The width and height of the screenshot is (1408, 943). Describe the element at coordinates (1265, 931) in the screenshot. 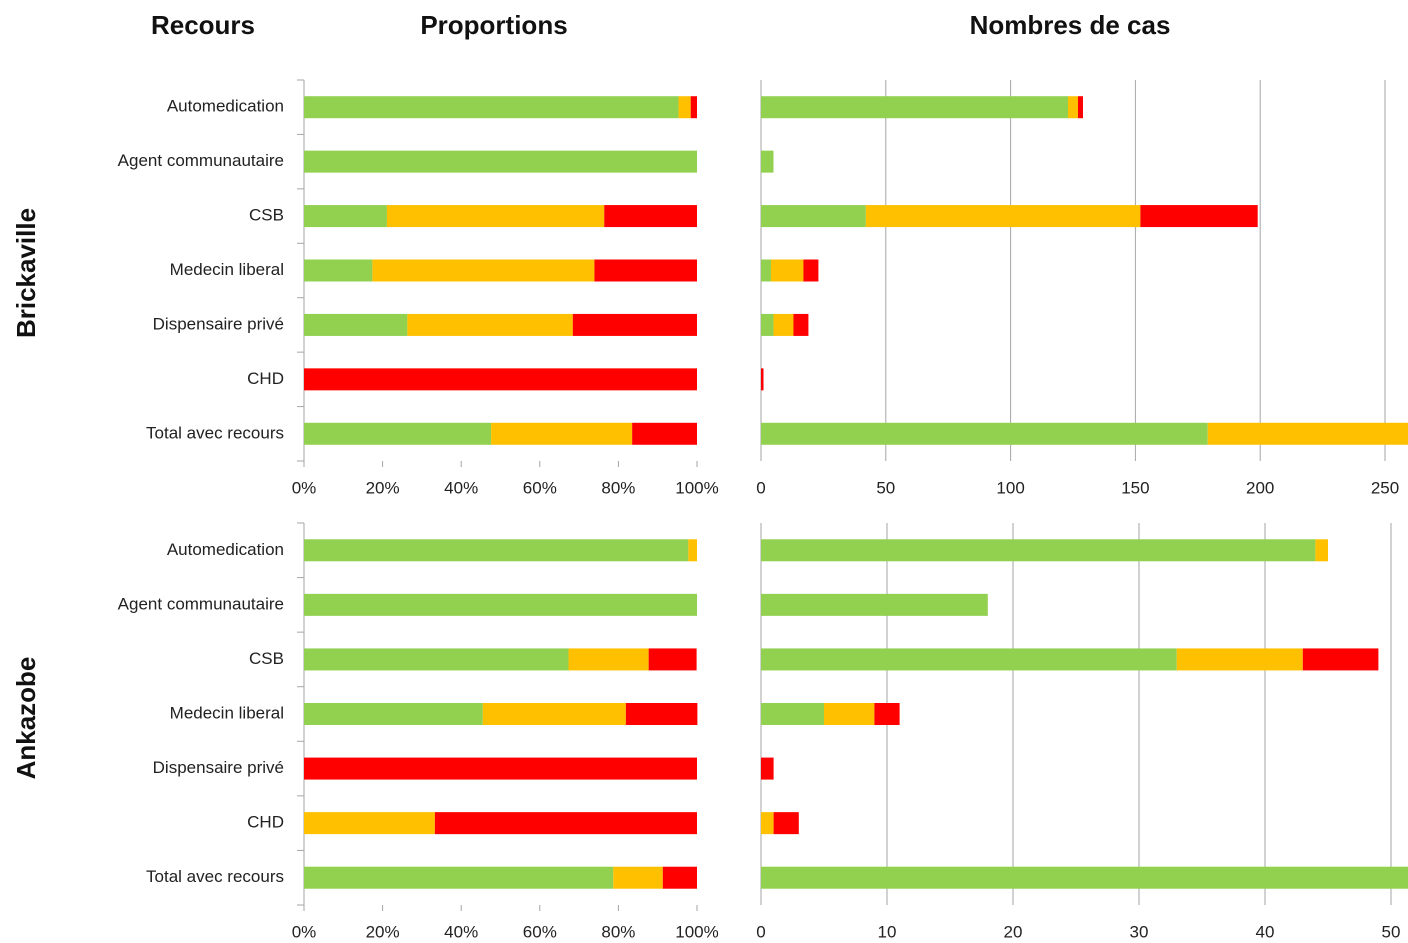

I see `x-tick-label: 40` at that location.